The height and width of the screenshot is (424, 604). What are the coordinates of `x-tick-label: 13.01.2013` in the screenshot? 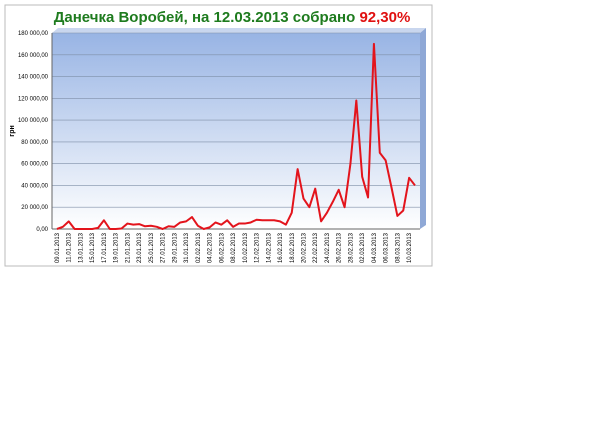 It's located at (81, 247).